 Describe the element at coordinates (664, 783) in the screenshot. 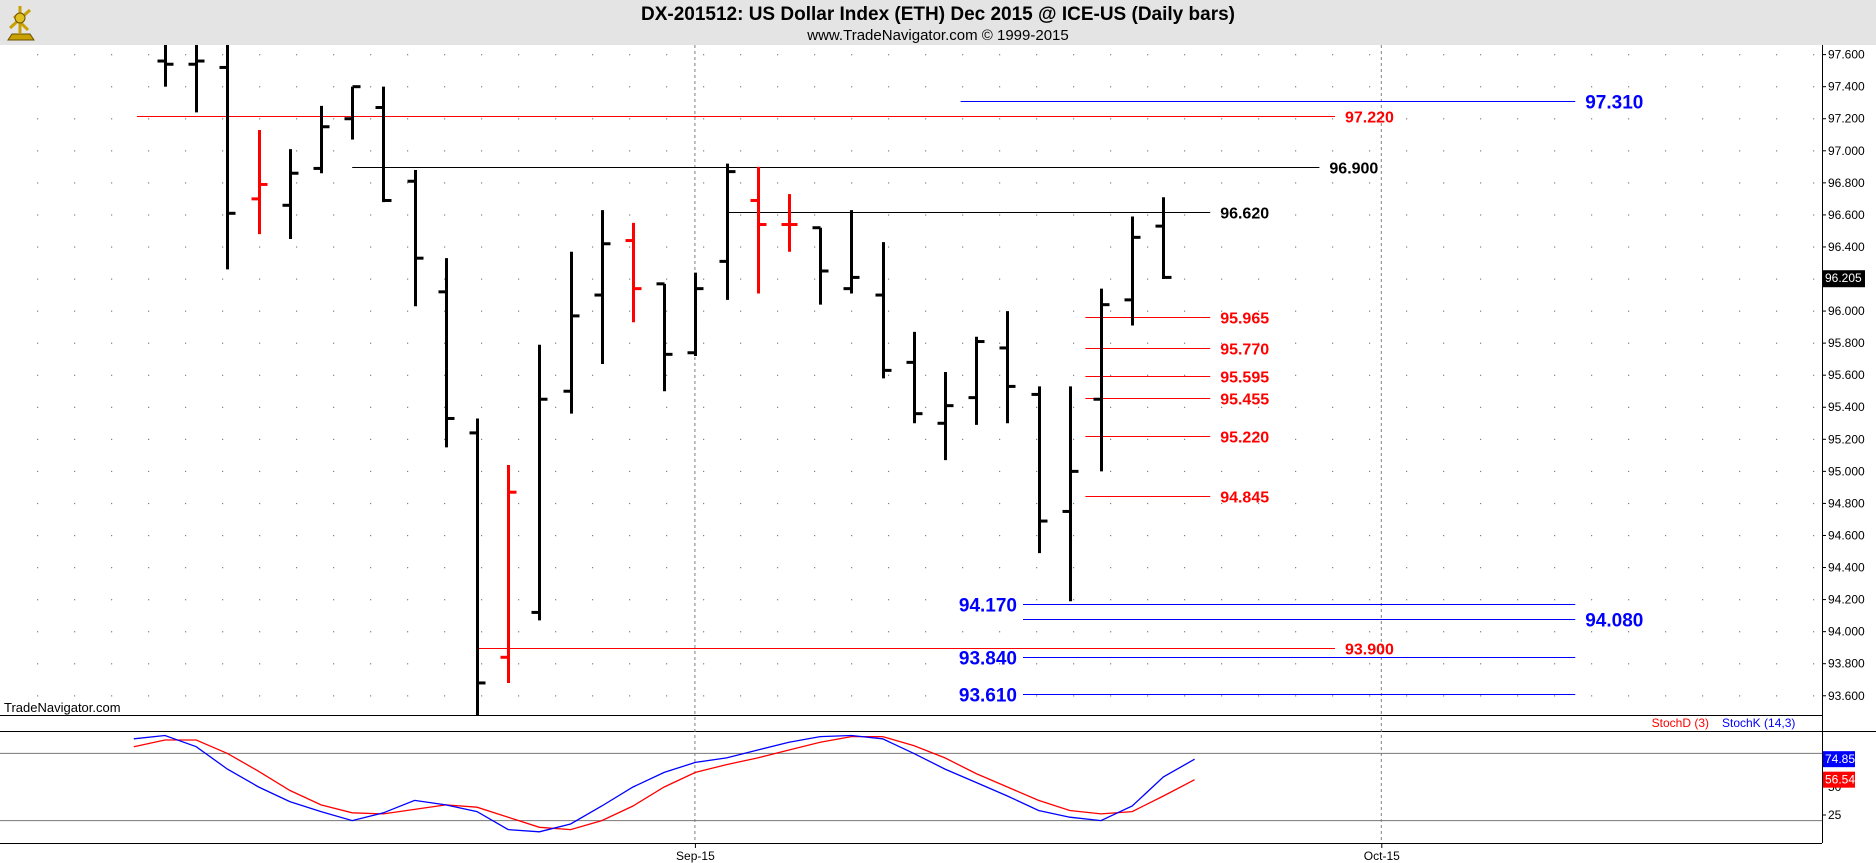

I see `stoch-d-line` at that location.